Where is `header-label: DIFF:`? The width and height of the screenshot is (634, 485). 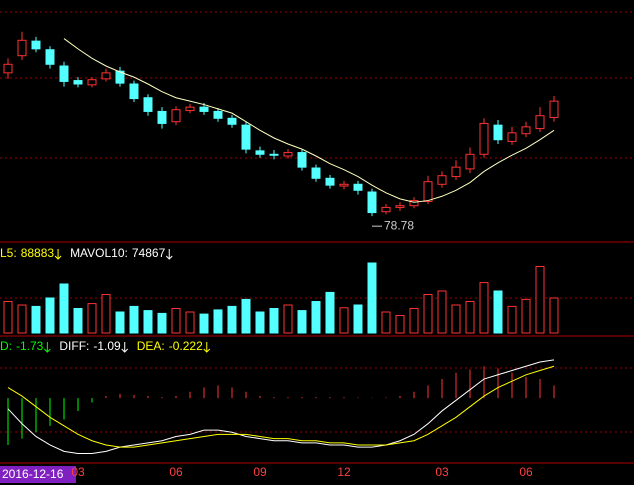 header-label: DIFF: is located at coordinates (74, 346).